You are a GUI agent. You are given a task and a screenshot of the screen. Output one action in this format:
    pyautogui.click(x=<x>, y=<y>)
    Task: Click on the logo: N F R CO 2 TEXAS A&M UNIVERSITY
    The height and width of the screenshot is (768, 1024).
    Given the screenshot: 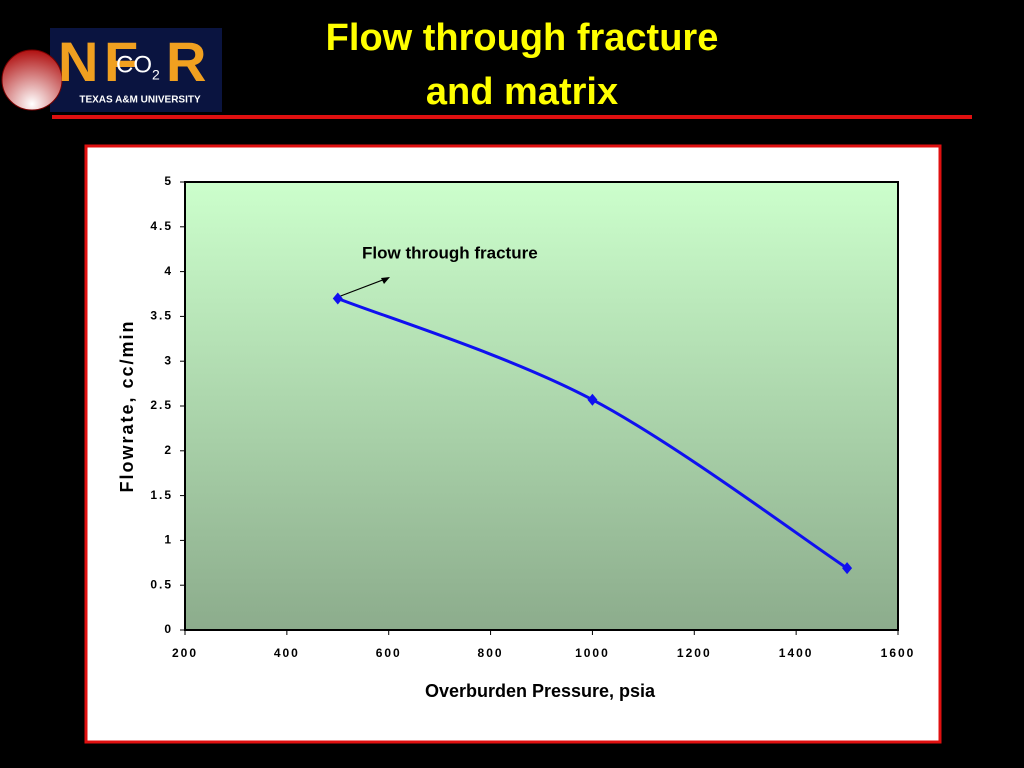 What is the action you would take?
    pyautogui.click(x=111, y=70)
    